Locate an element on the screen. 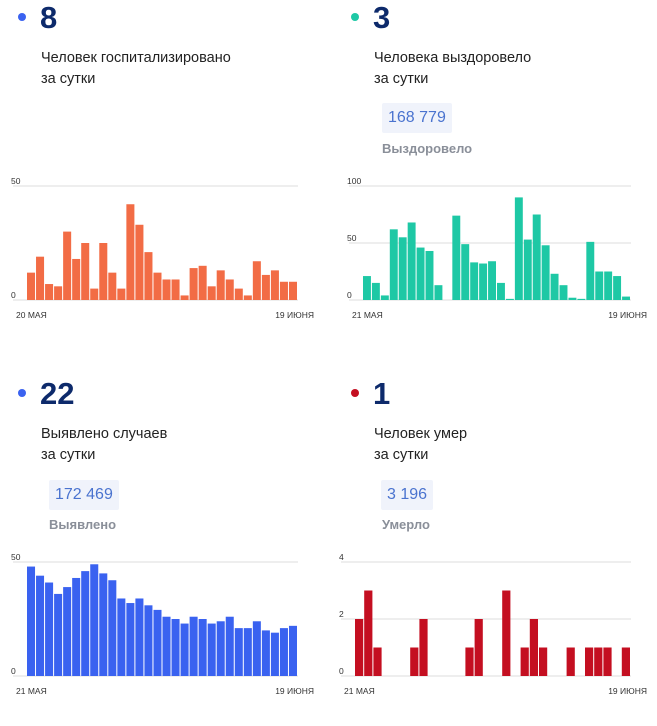  hospitalized-description: Человек госпитализировано за сутки is located at coordinates (136, 68).